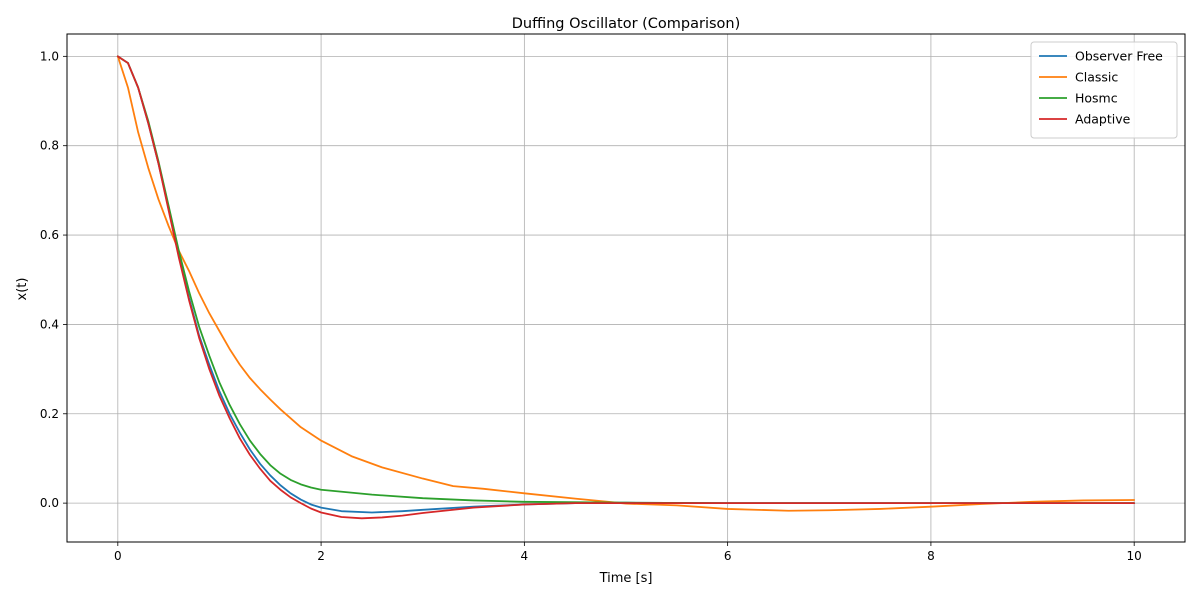 The width and height of the screenshot is (1200, 600). Describe the element at coordinates (49, 503) in the screenshot. I see `y-tick-label: 0.0` at that location.